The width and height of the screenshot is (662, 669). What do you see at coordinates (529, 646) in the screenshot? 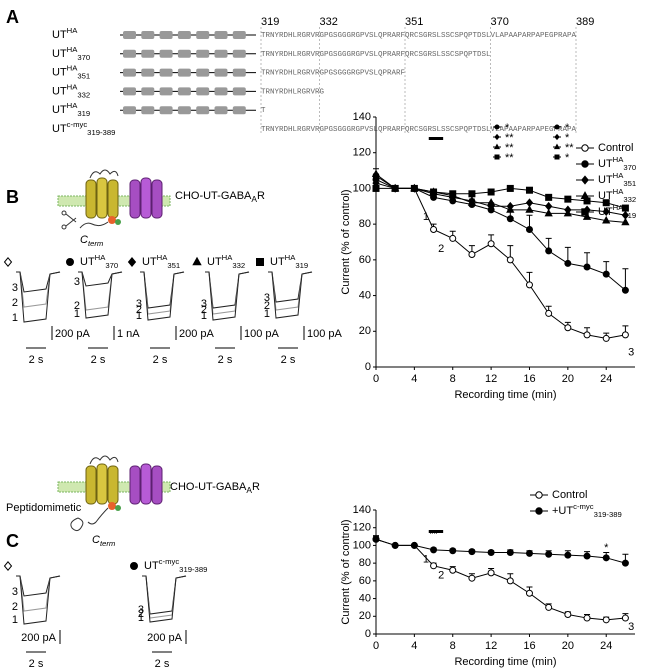
I see `x-tick-label: 16` at bounding box center [529, 646].